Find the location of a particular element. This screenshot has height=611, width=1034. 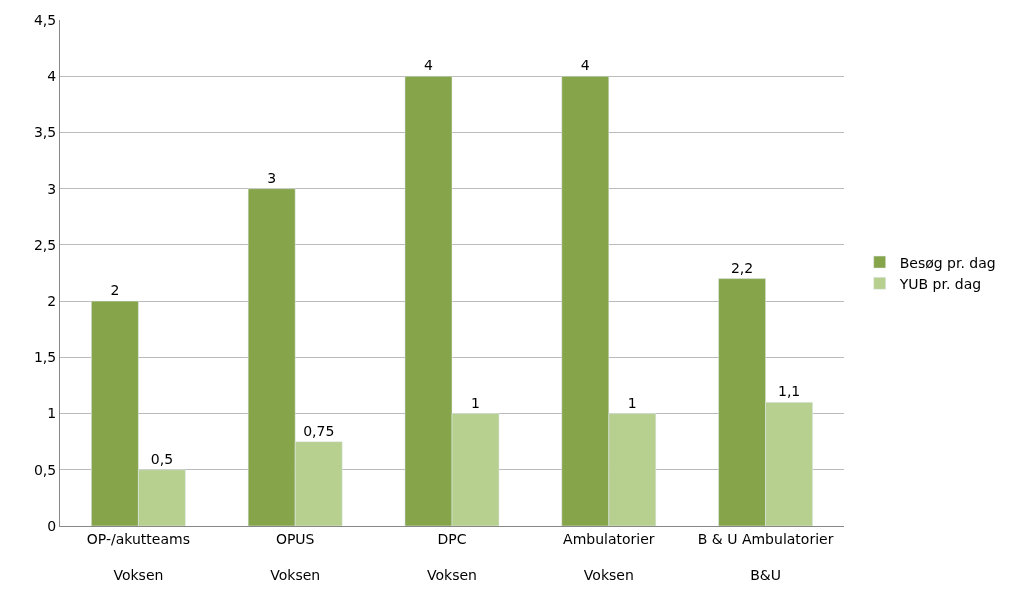

y-tick-label: 2 is located at coordinates (52, 301).